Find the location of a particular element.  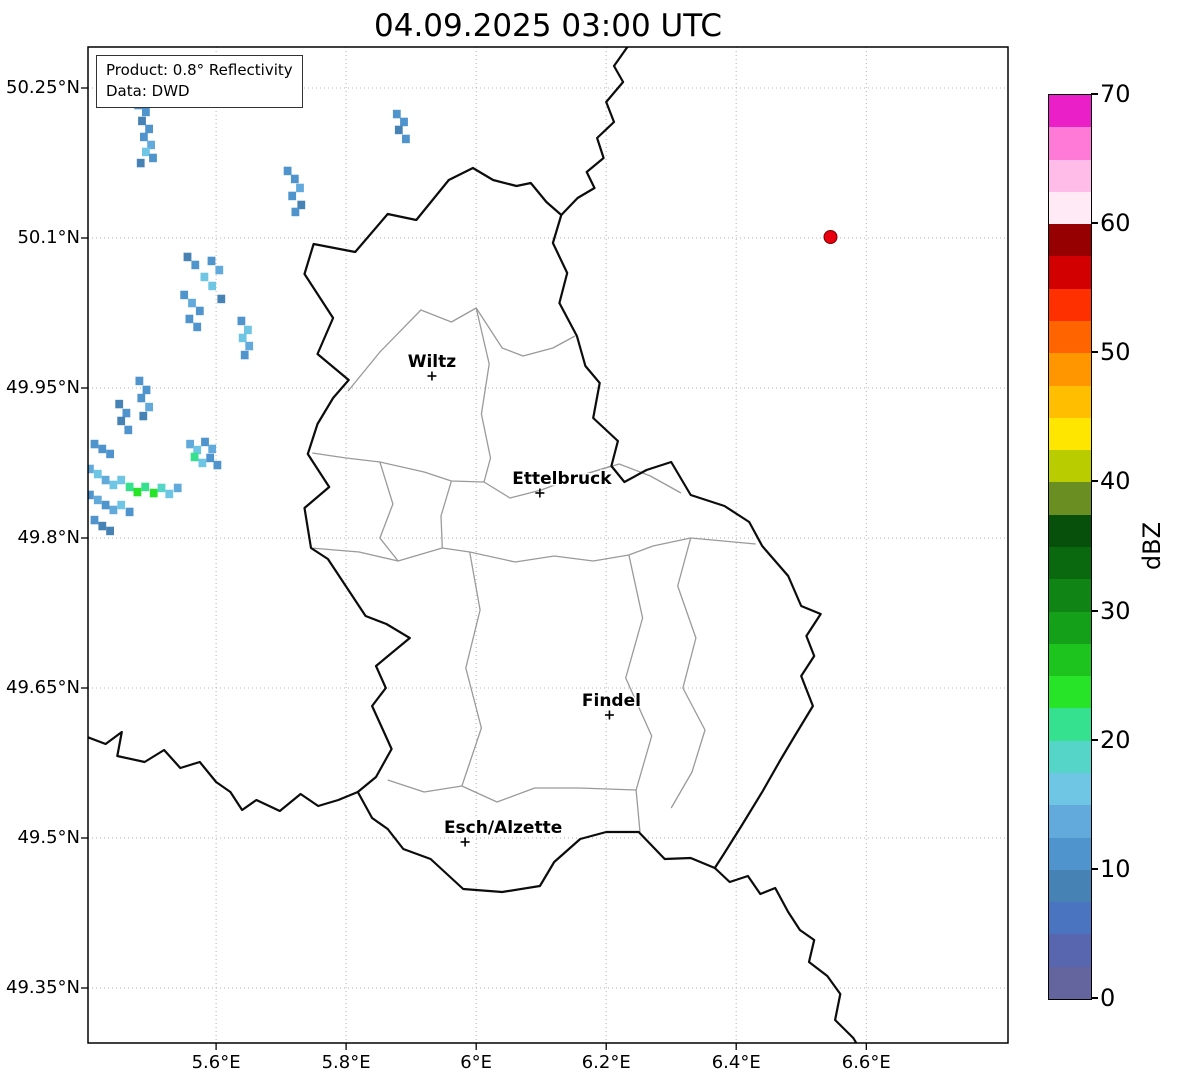

city-marker: Esch/Alzette is located at coordinates (503, 832).